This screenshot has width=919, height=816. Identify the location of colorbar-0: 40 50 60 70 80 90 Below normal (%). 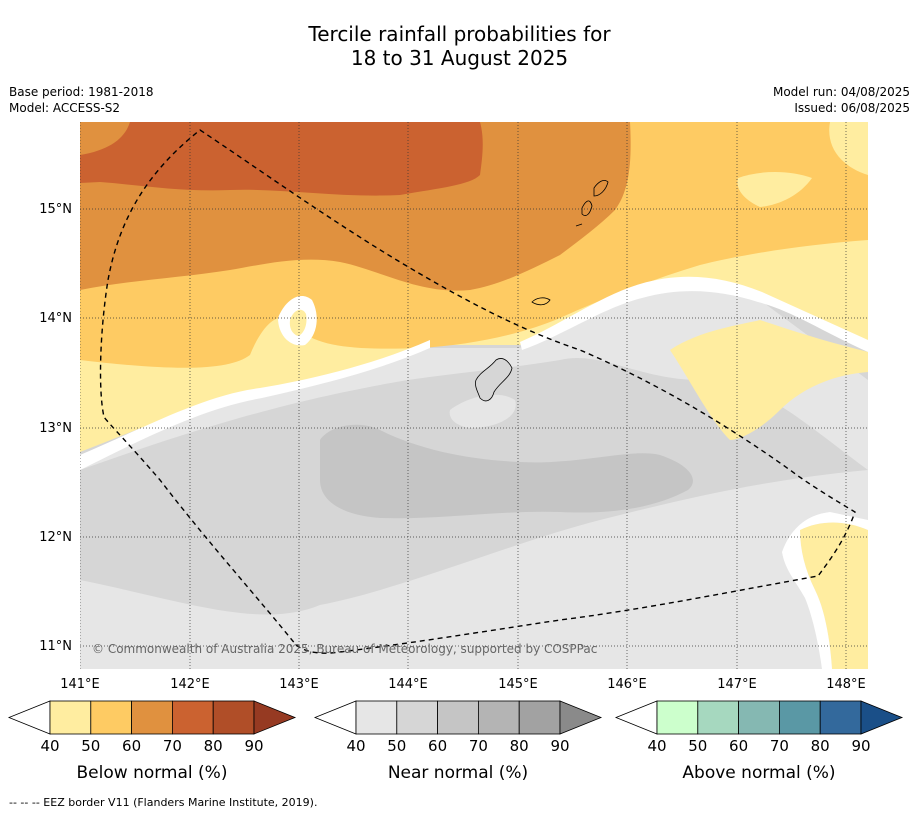
(152, 741).